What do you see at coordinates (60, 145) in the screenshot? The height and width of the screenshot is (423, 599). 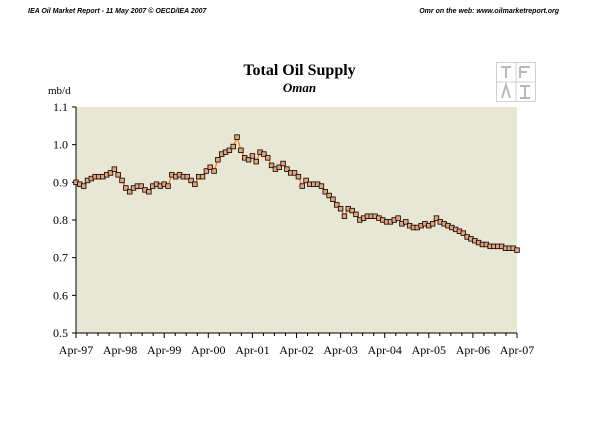 I see `y-tick-label: 1.0` at bounding box center [60, 145].